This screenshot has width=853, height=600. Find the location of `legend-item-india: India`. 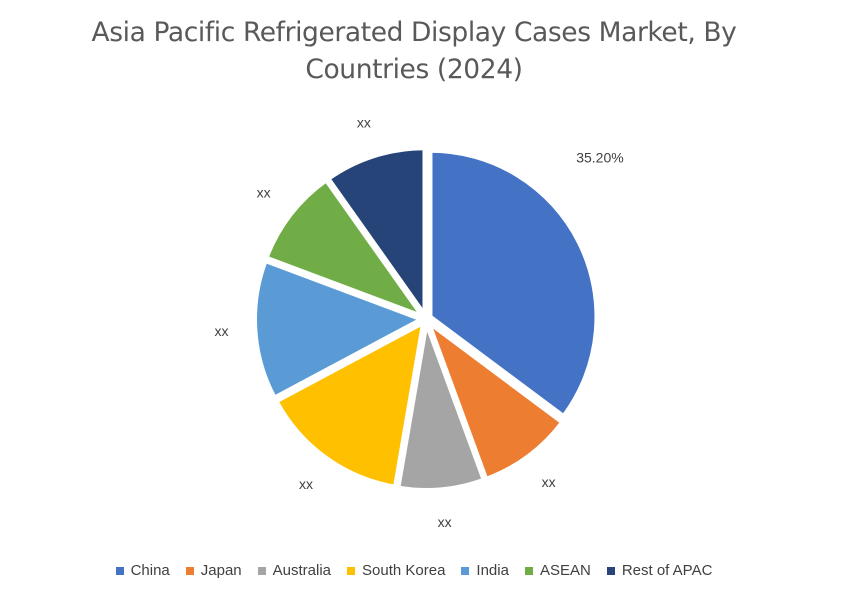

legend-item-india: India is located at coordinates (485, 570).